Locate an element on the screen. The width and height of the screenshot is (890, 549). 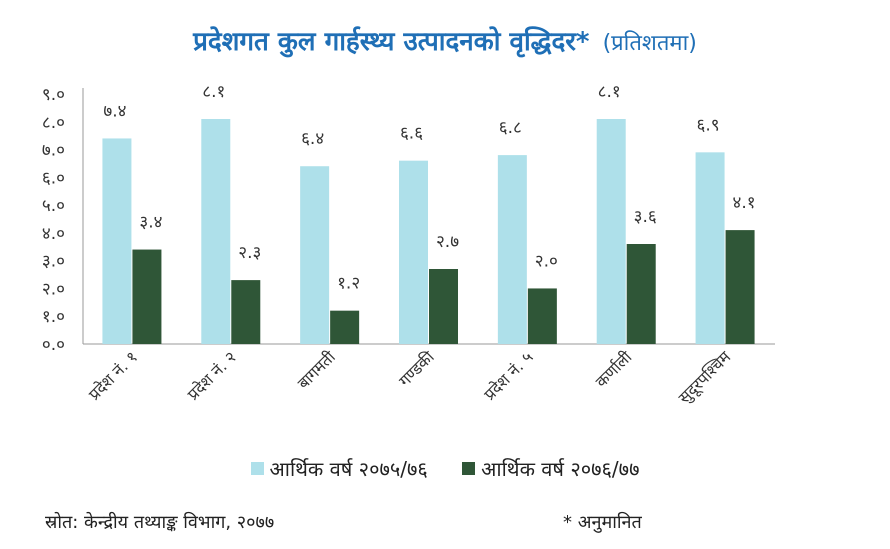
data-label-series-2: २.७ is located at coordinates (447, 242).